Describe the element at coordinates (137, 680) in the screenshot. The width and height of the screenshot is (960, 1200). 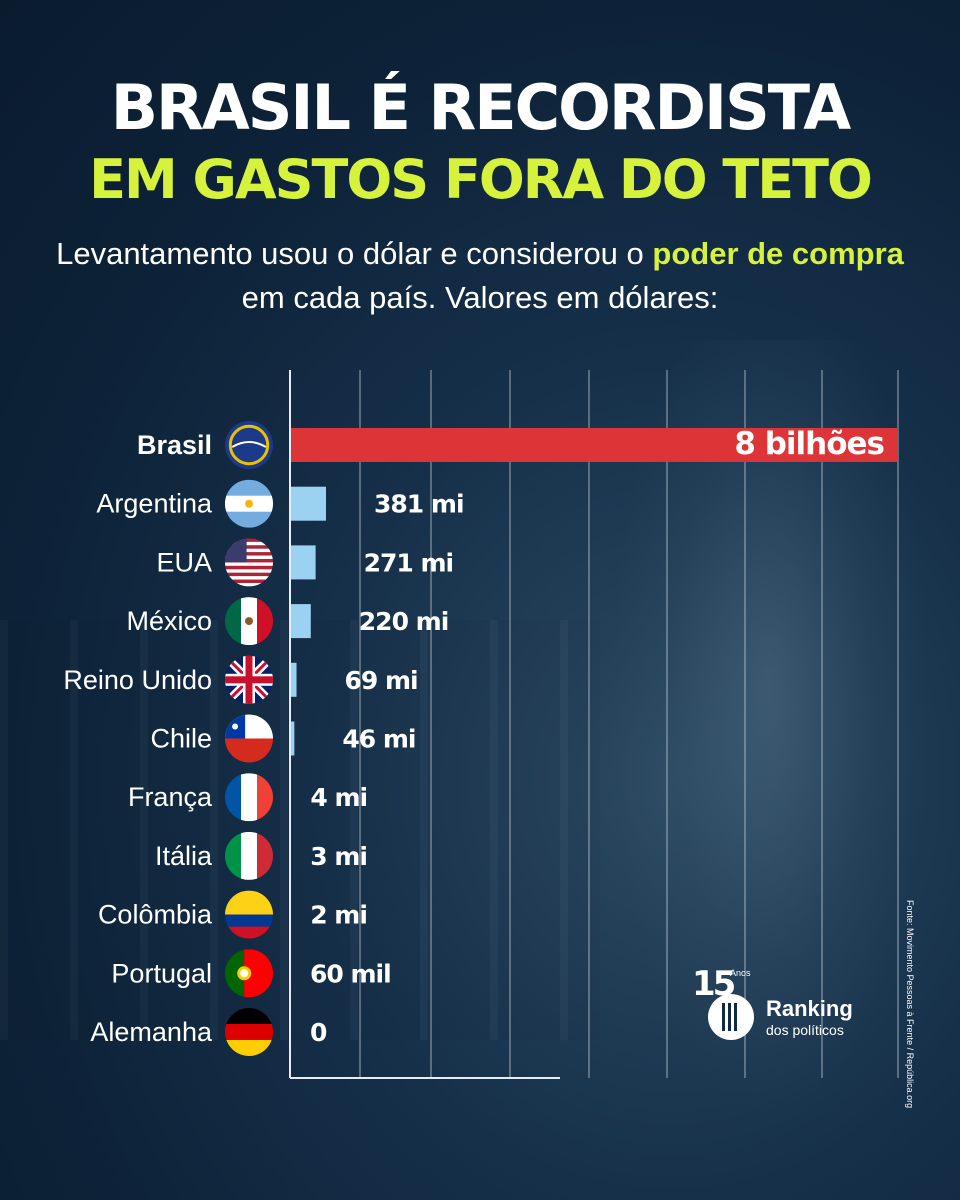
I see `category-label: Reino Unido` at that location.